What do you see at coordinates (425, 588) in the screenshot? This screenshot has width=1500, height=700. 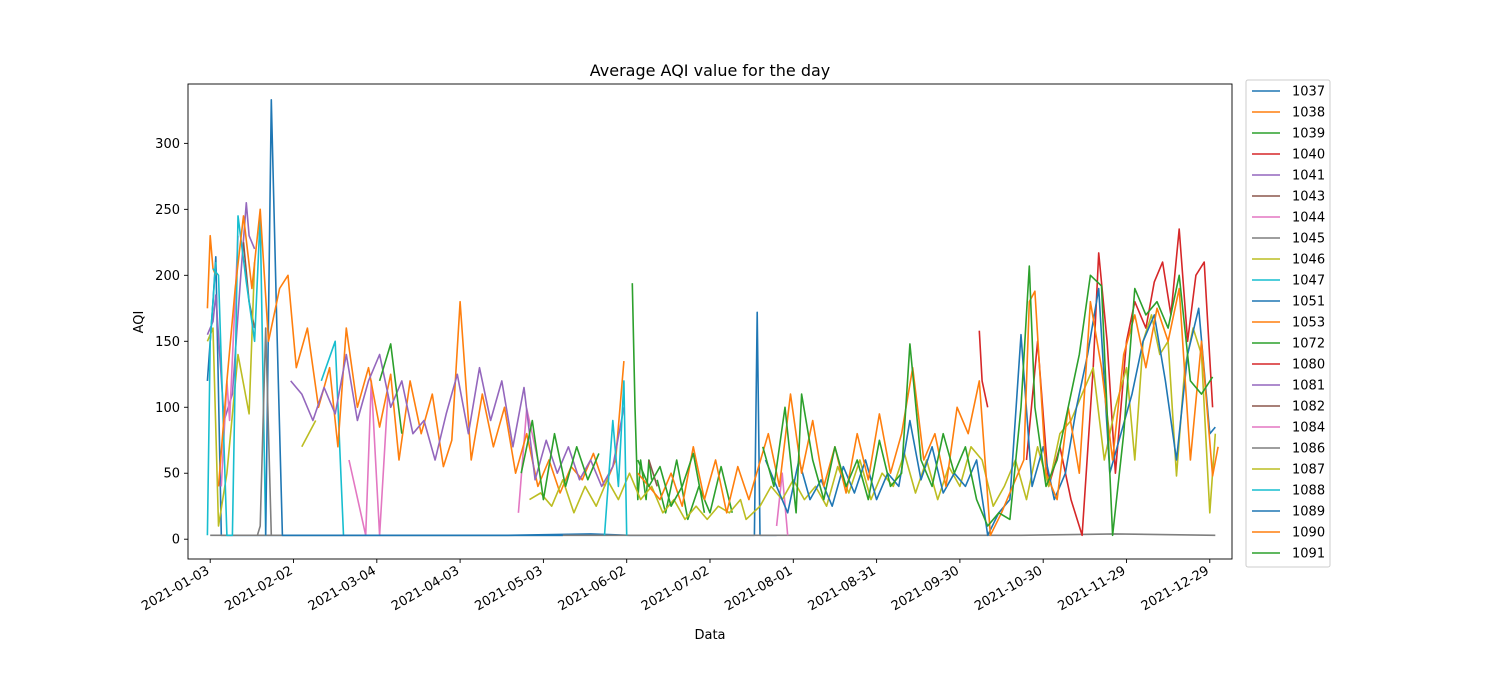 I see `x-tick-label-2021-04-03: 2021-04-03` at bounding box center [425, 588].